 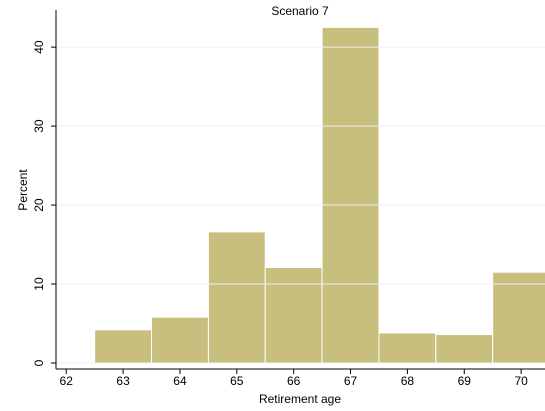 I want to click on x-tick-label: 69, so click(x=465, y=381).